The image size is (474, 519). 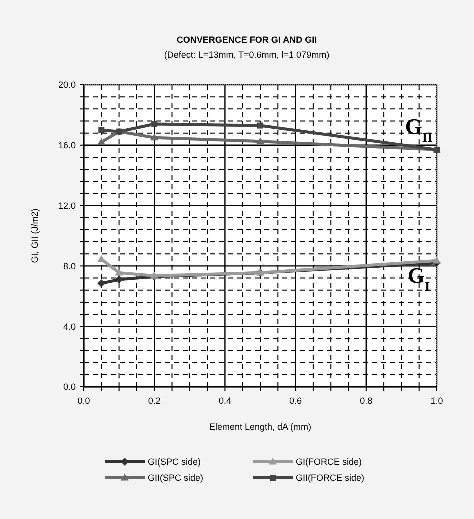 I want to click on x-tick-label: 0.6, so click(x=296, y=401).